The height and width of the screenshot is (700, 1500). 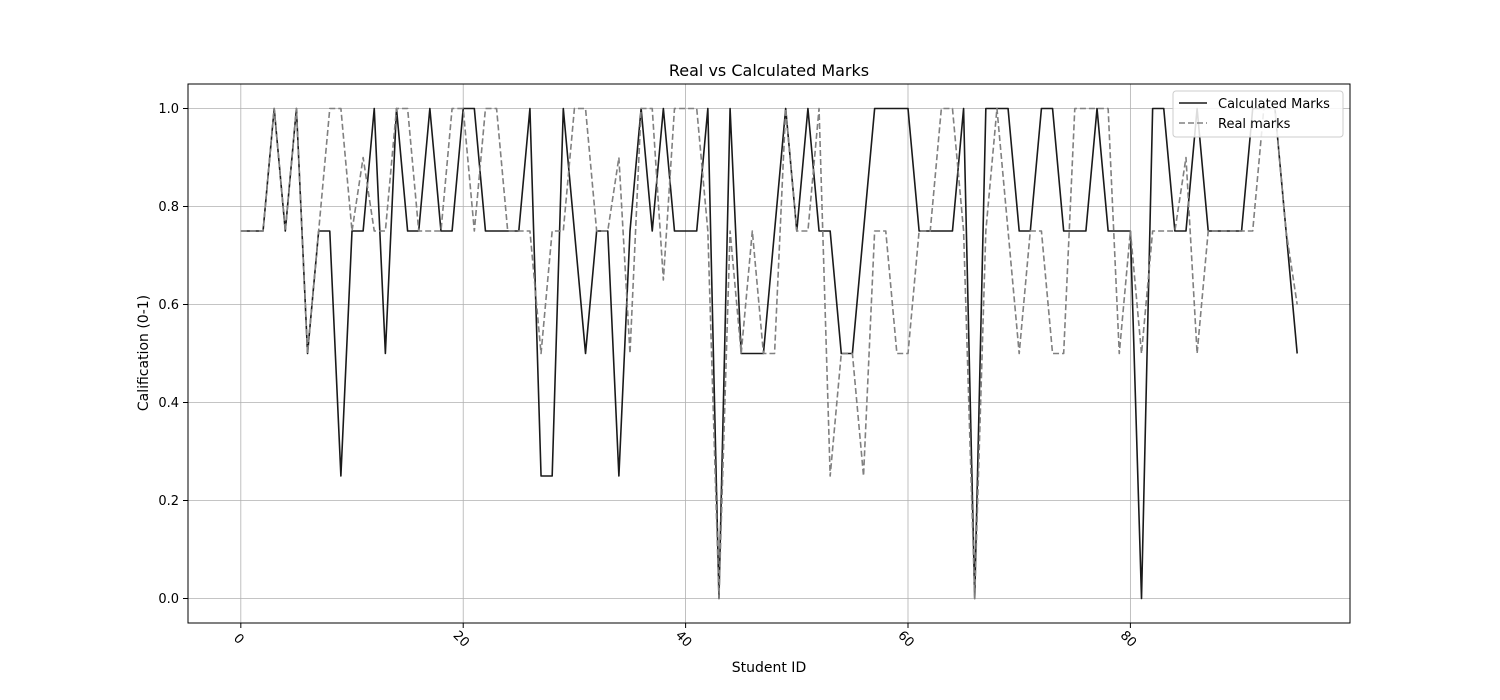 What do you see at coordinates (168, 599) in the screenshot?
I see `y-tick-label: 0.0` at bounding box center [168, 599].